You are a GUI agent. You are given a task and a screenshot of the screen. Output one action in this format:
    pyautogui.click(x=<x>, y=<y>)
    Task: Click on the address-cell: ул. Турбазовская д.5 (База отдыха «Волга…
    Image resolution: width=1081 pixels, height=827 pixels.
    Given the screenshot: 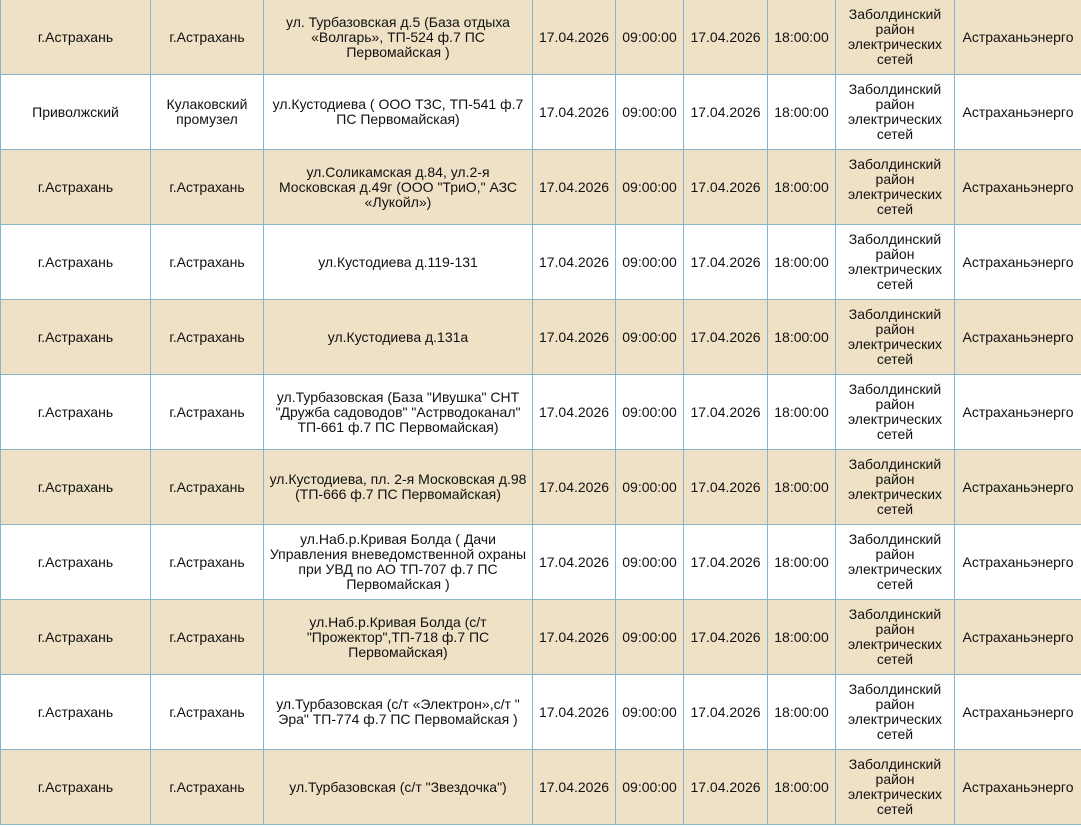 What is the action you would take?
    pyautogui.click(x=398, y=37)
    